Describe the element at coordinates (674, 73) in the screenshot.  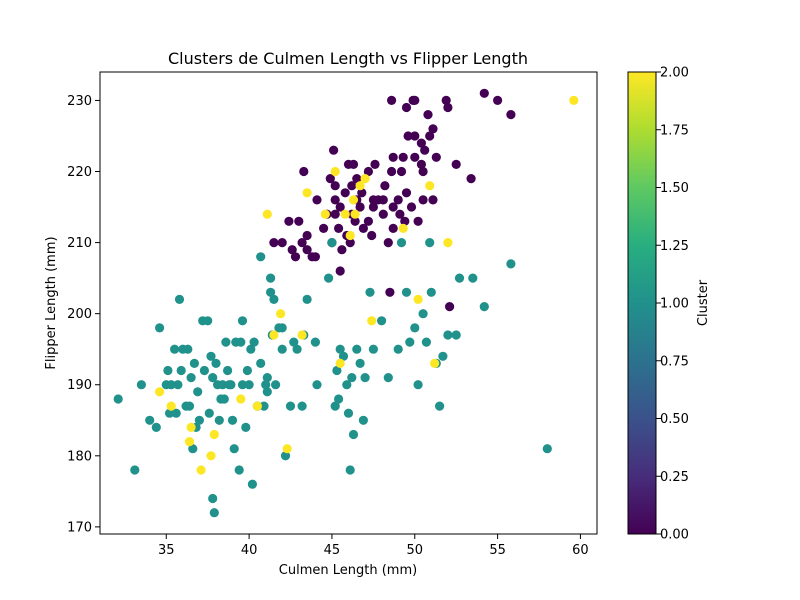
I see `colorbar-tick-label: 2.00` at that location.